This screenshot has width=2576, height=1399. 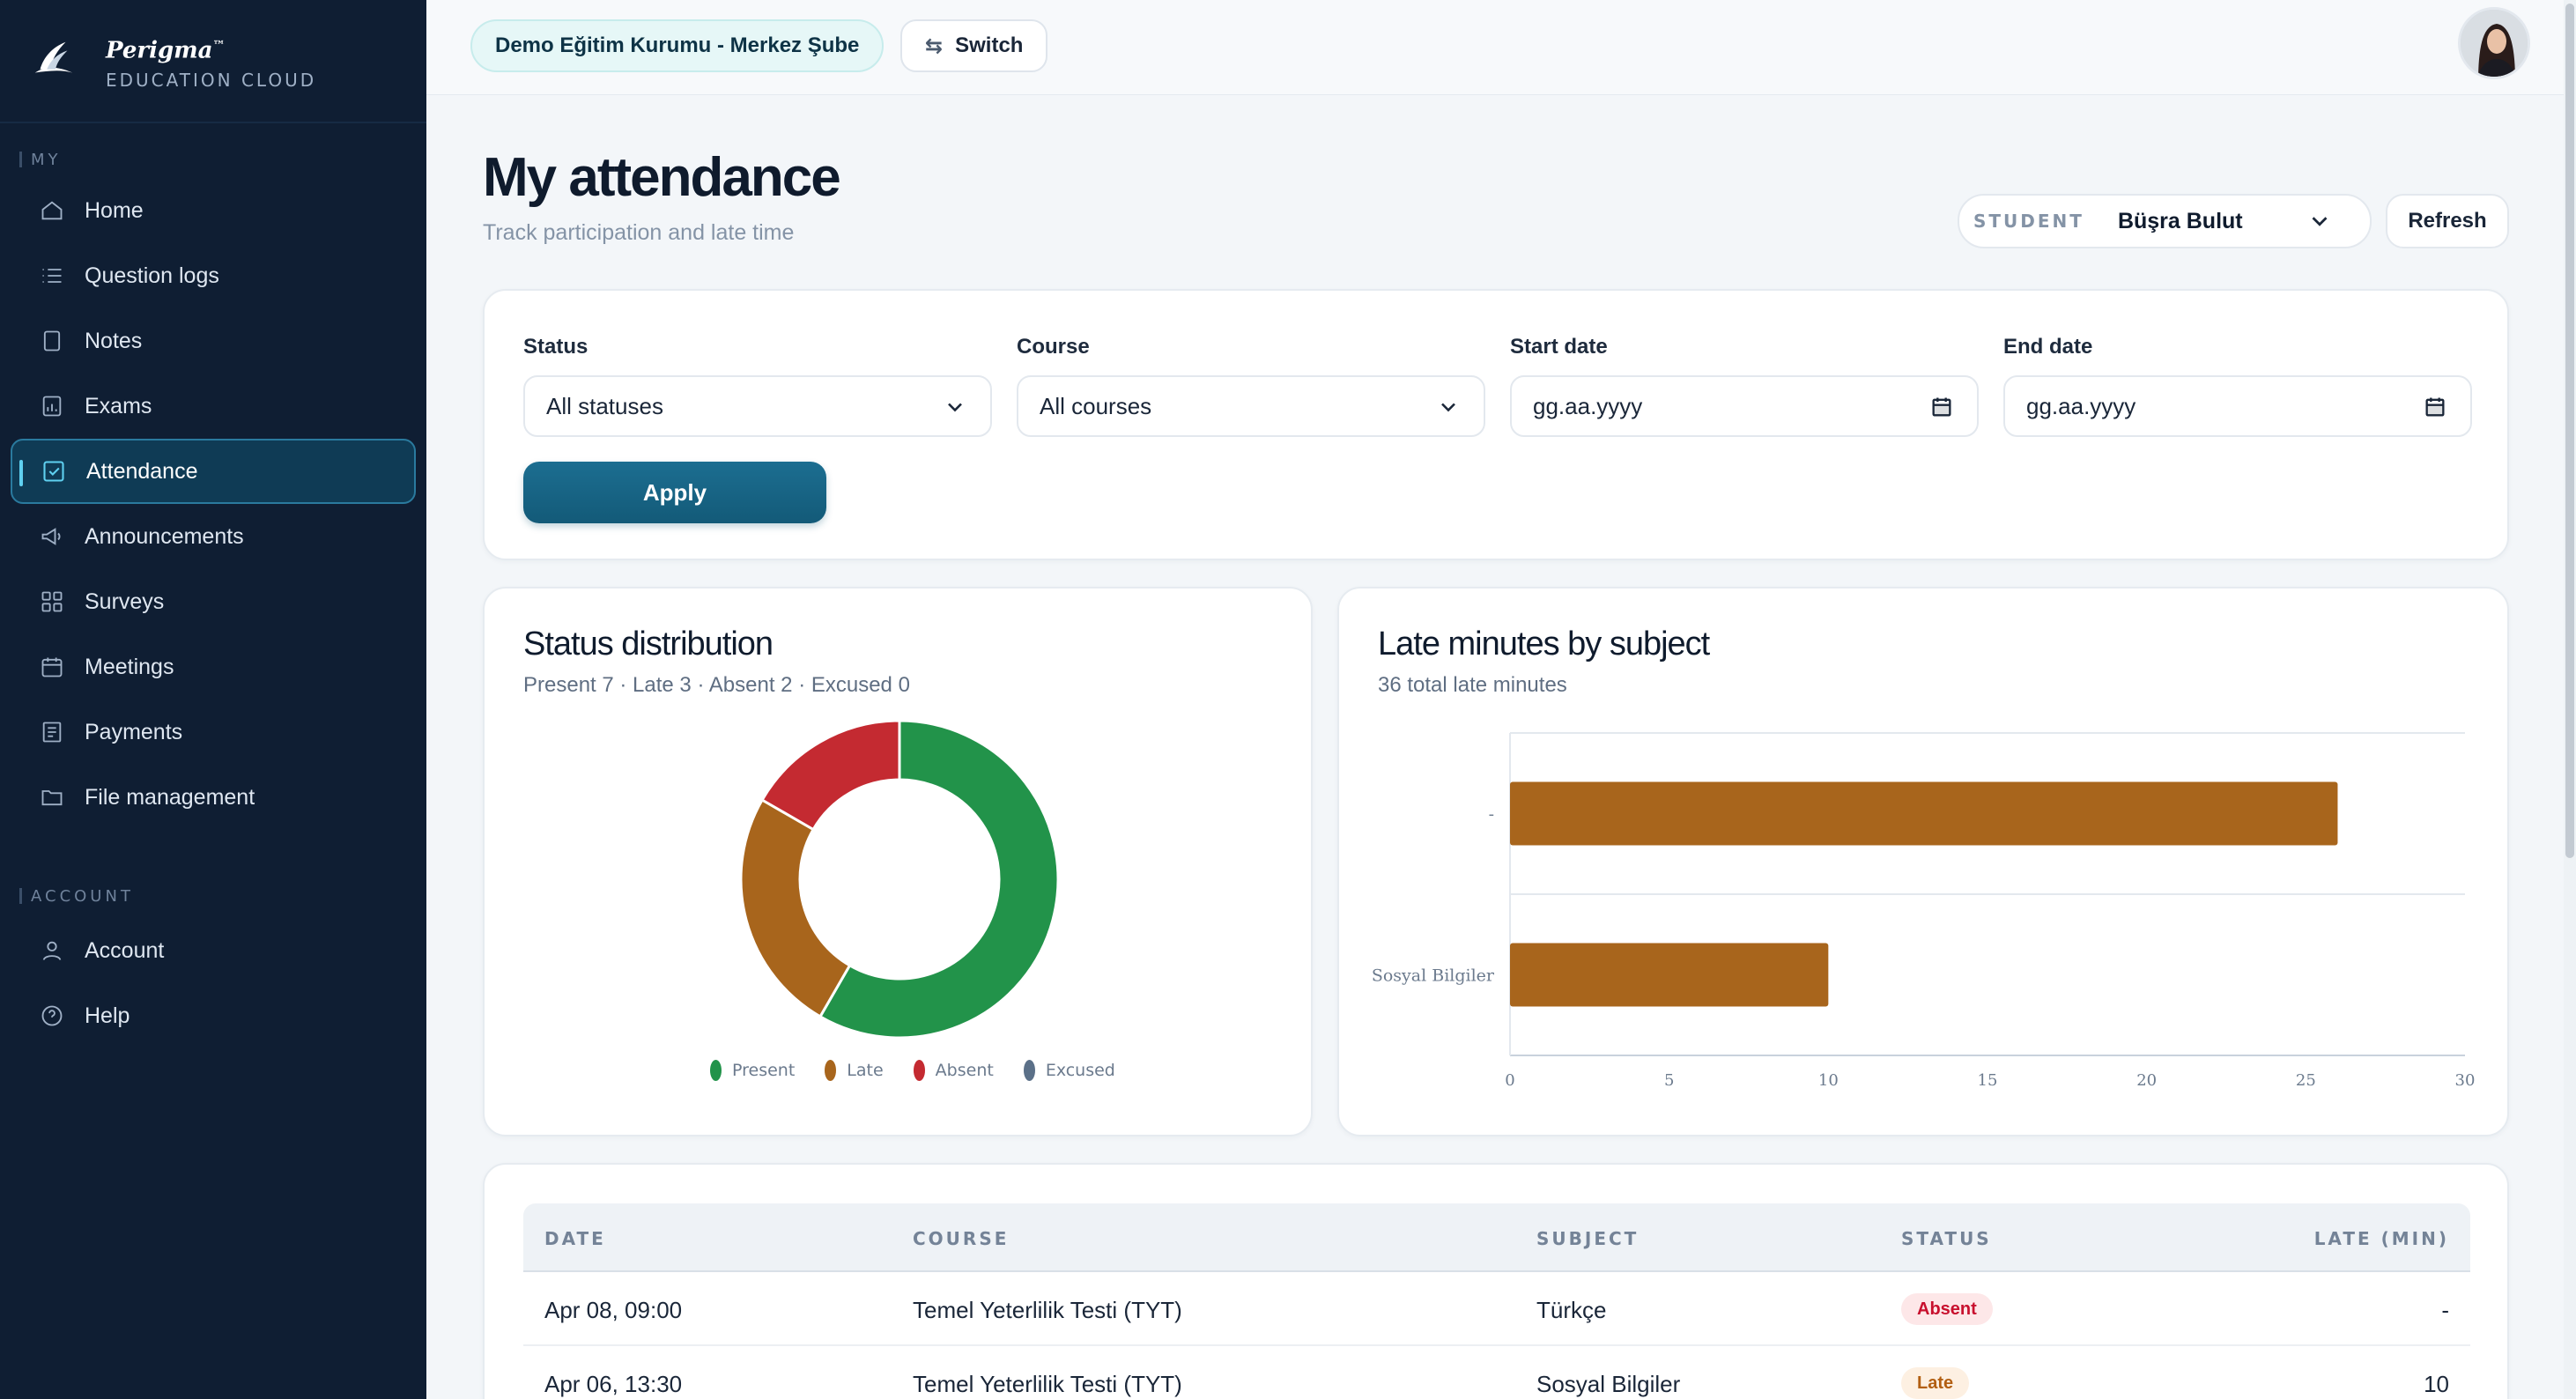 What do you see at coordinates (125, 601) in the screenshot?
I see `sidebar-item-label: Surveys` at bounding box center [125, 601].